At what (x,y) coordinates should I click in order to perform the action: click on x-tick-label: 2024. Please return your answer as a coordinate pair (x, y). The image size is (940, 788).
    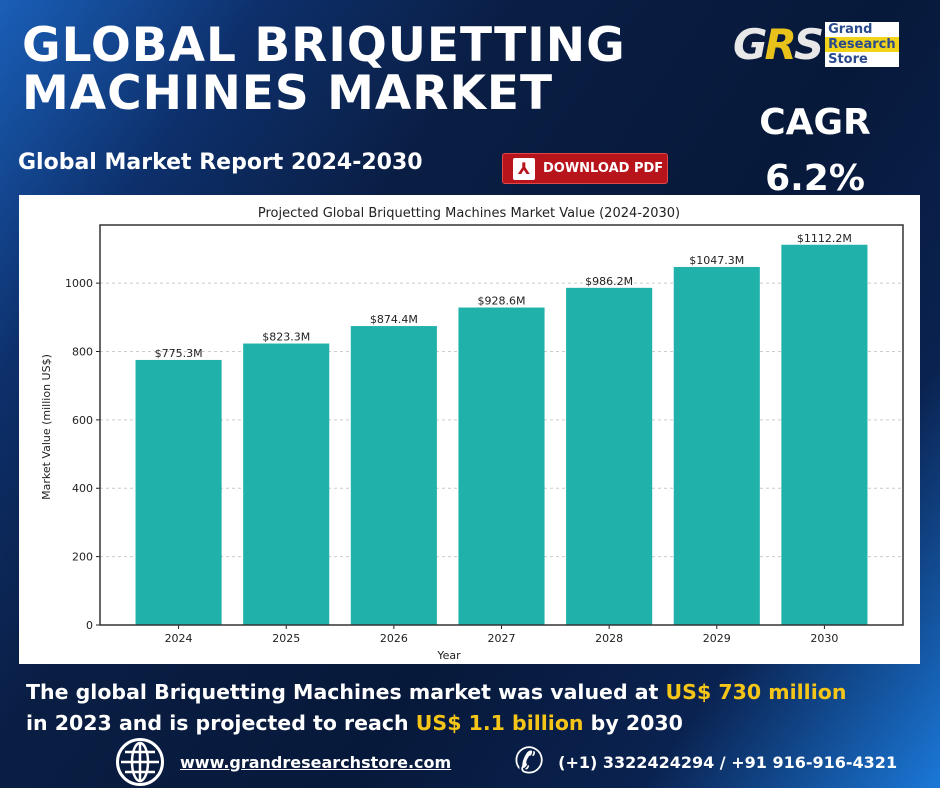
    Looking at the image, I should click on (179, 638).